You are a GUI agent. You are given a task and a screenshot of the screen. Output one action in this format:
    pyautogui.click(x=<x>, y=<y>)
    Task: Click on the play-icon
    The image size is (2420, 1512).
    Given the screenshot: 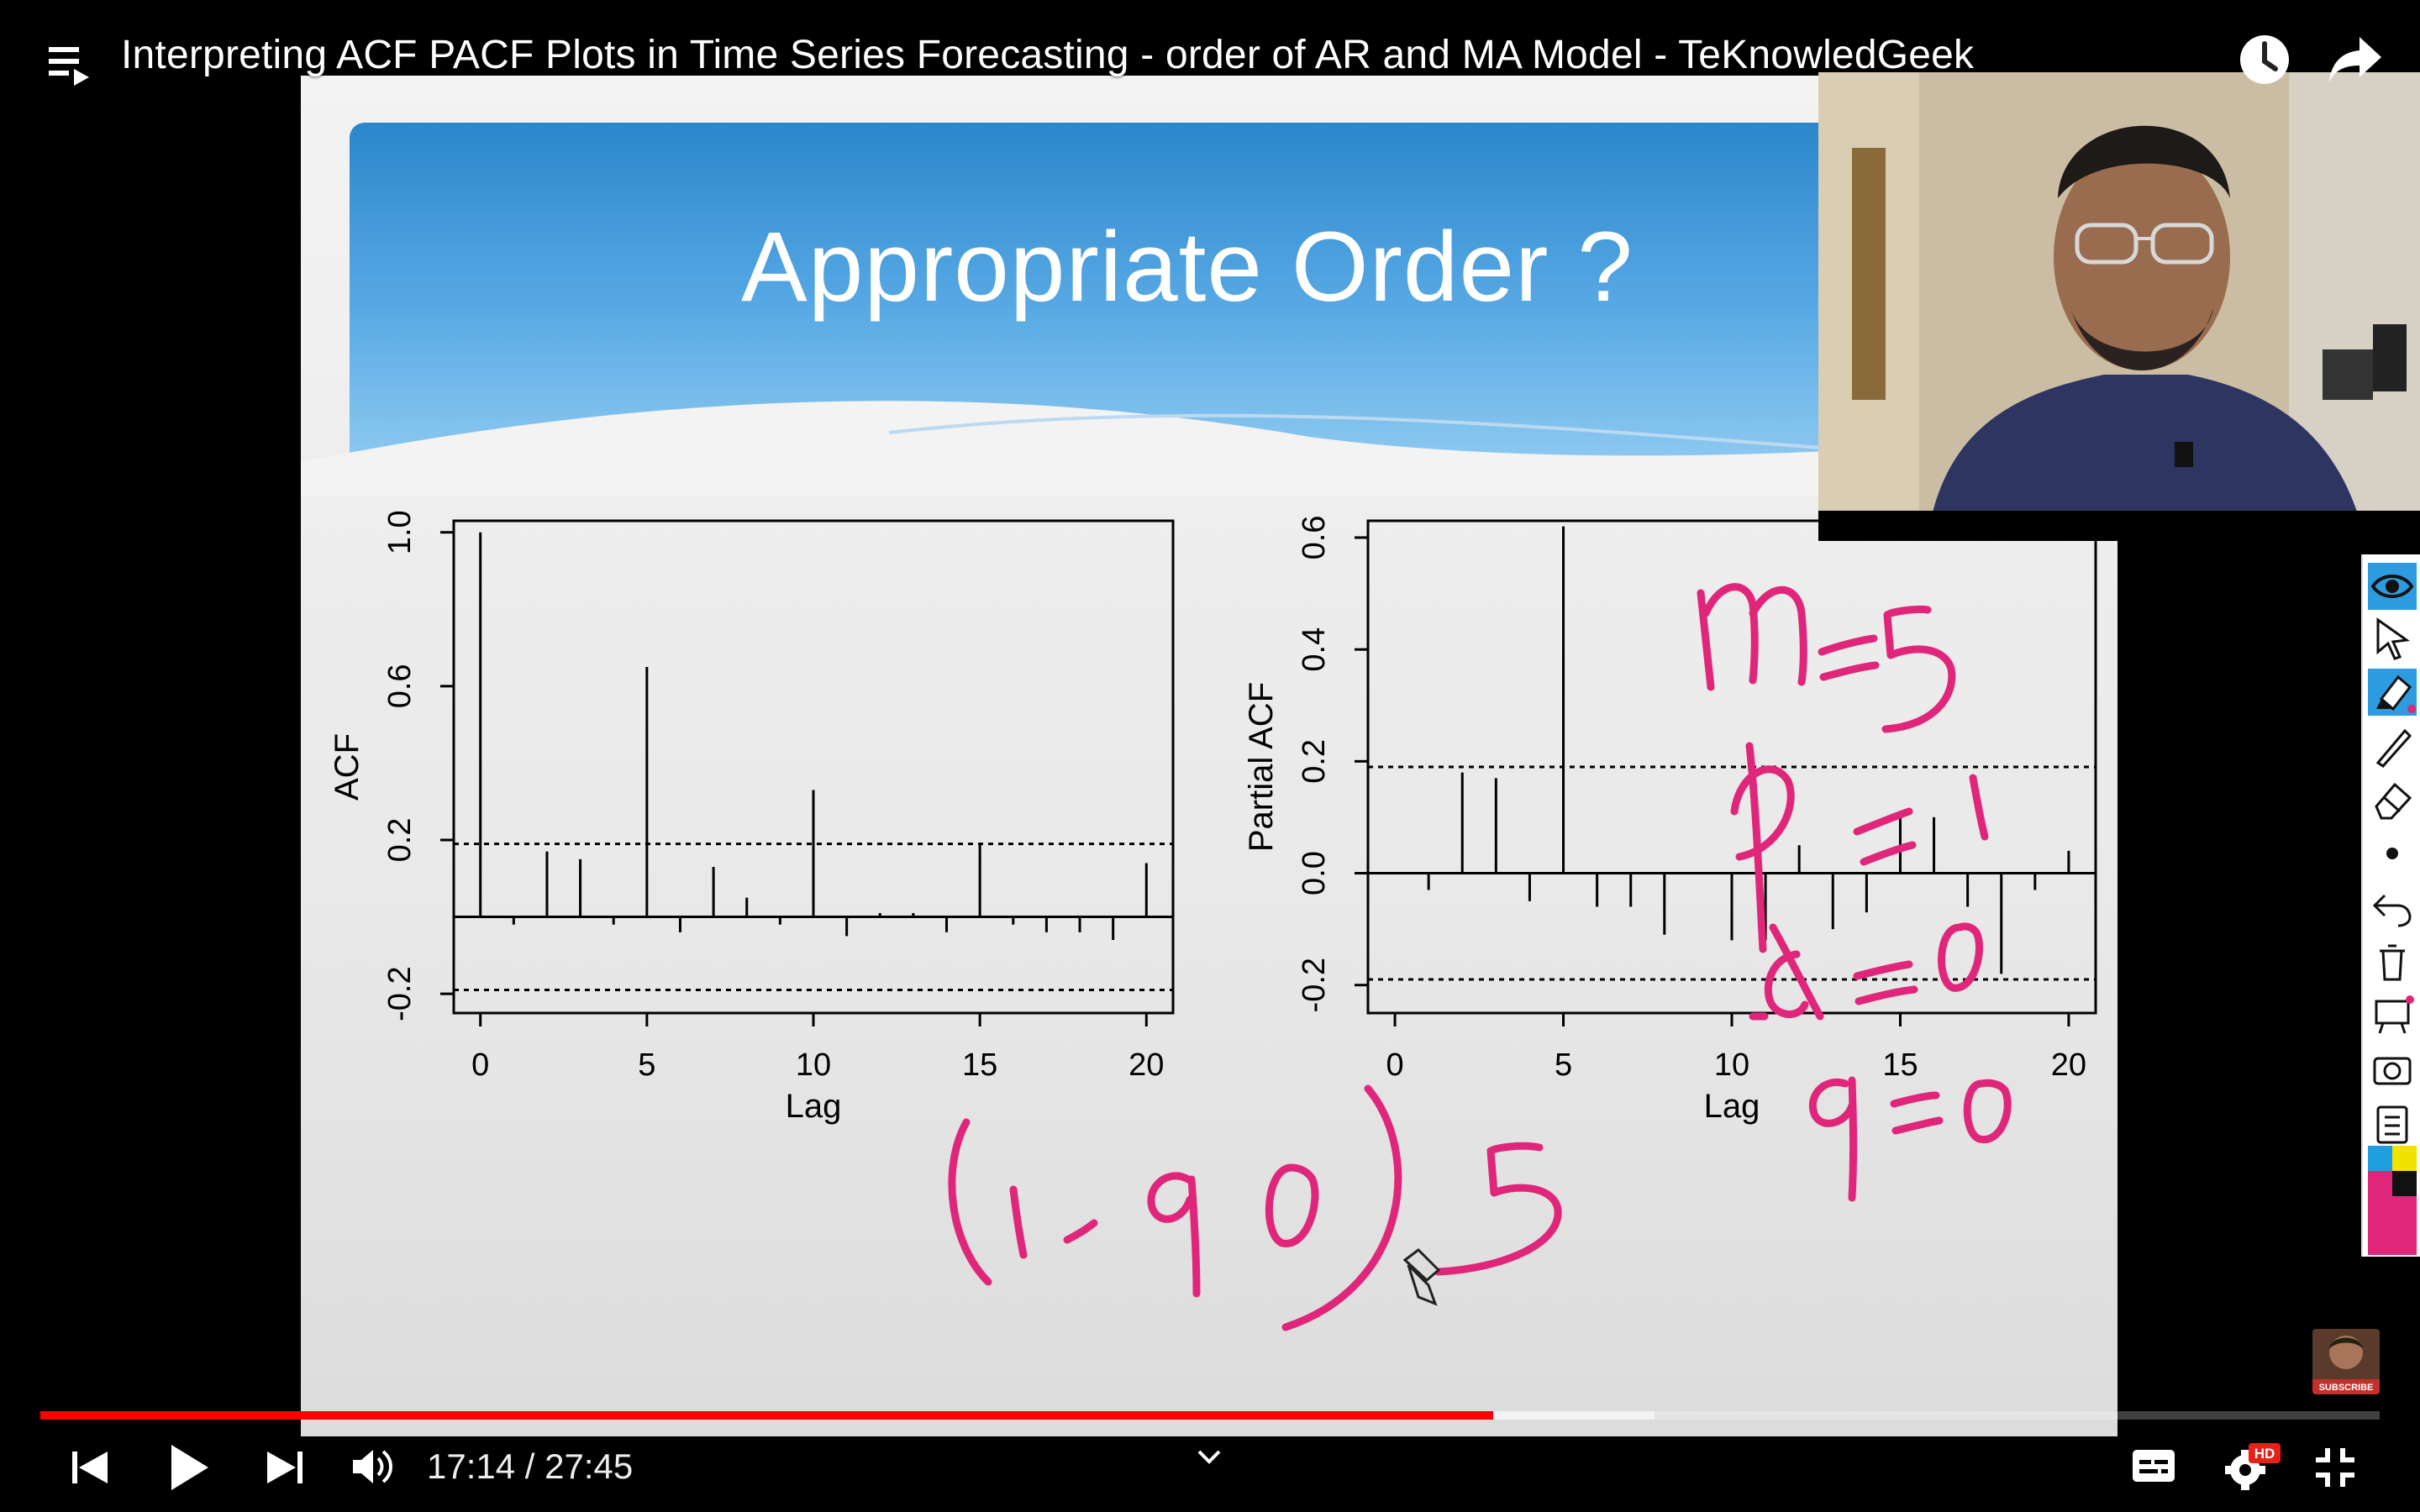 What is the action you would take?
    pyautogui.click(x=189, y=1467)
    